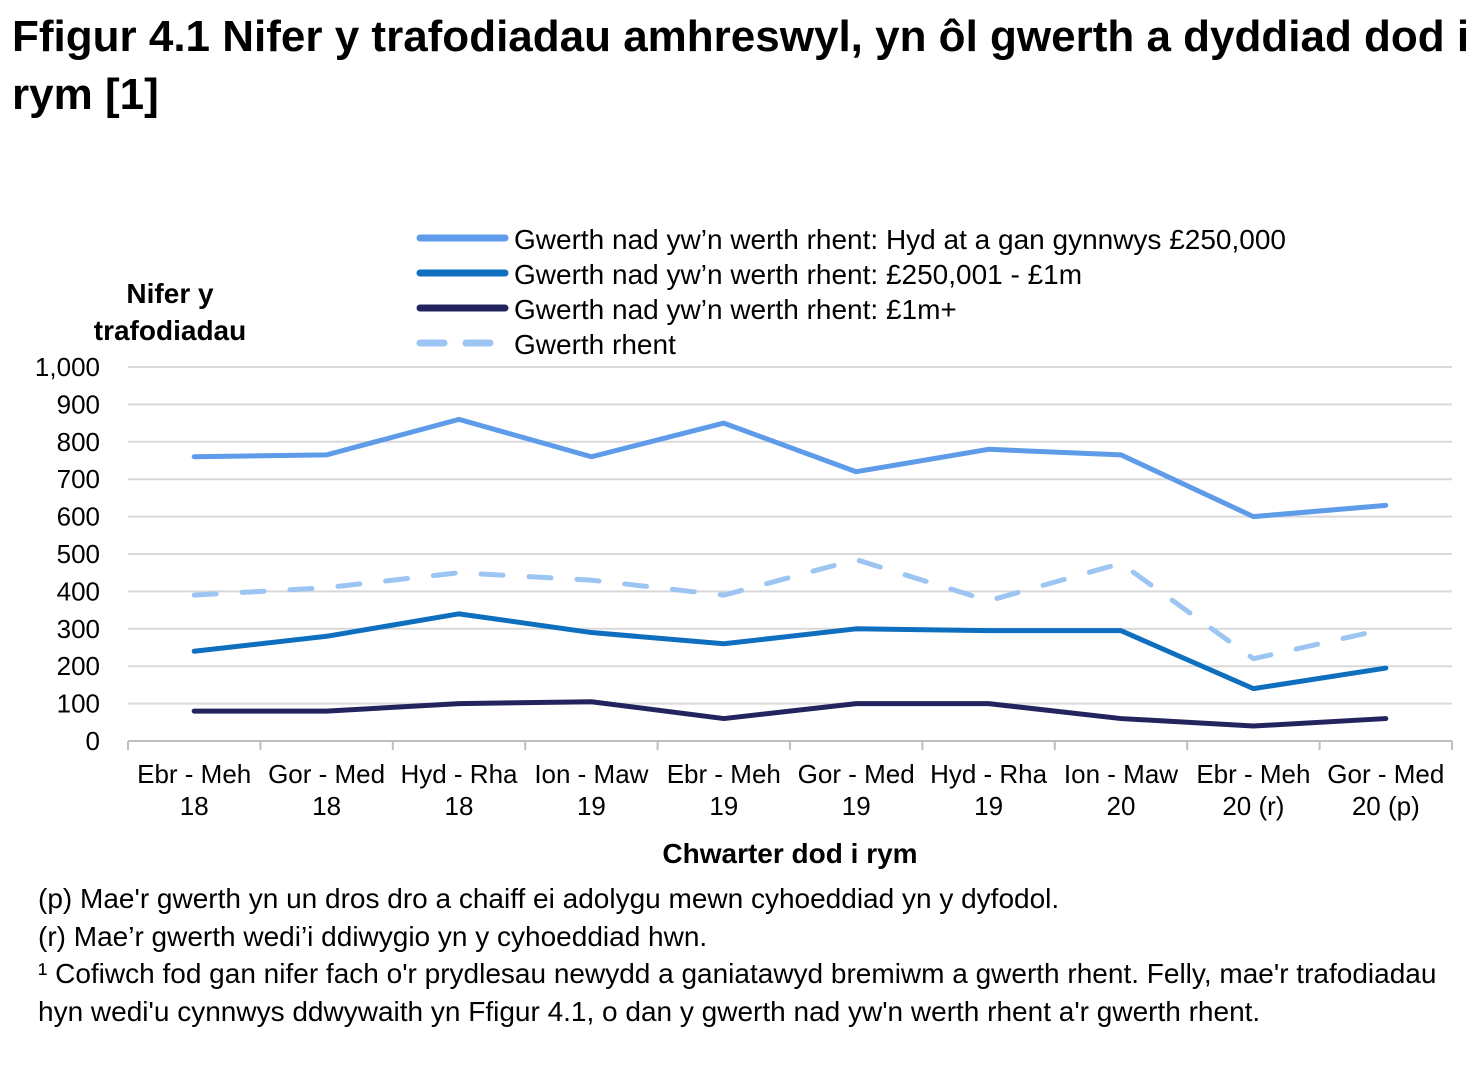 This screenshot has height=1074, width=1481. I want to click on x-axis-title: Chwarter dod i rym, so click(789, 853).